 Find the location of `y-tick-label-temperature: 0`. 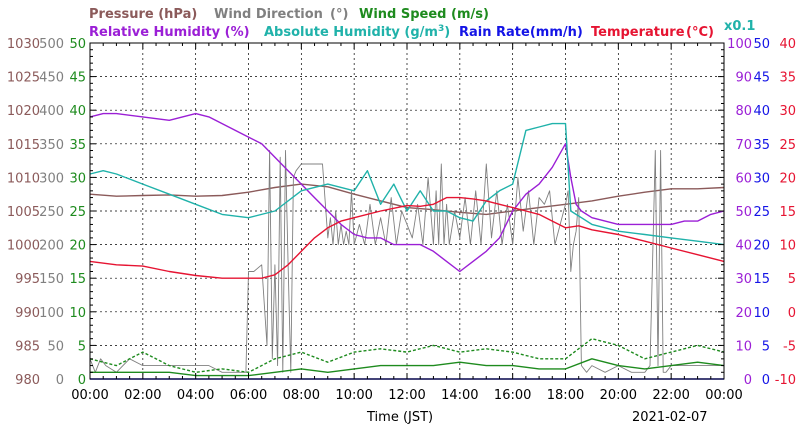

y-tick-label-temperature: 0 is located at coordinates (792, 313).